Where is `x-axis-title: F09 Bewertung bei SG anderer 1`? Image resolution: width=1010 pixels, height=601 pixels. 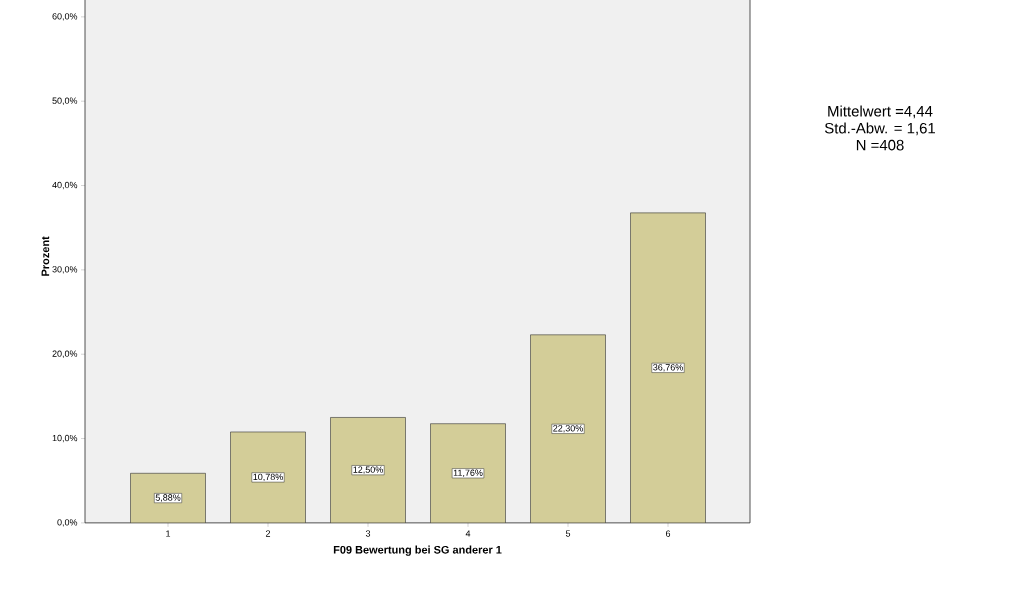
x-axis-title: F09 Bewertung bei SG anderer 1 is located at coordinates (417, 550).